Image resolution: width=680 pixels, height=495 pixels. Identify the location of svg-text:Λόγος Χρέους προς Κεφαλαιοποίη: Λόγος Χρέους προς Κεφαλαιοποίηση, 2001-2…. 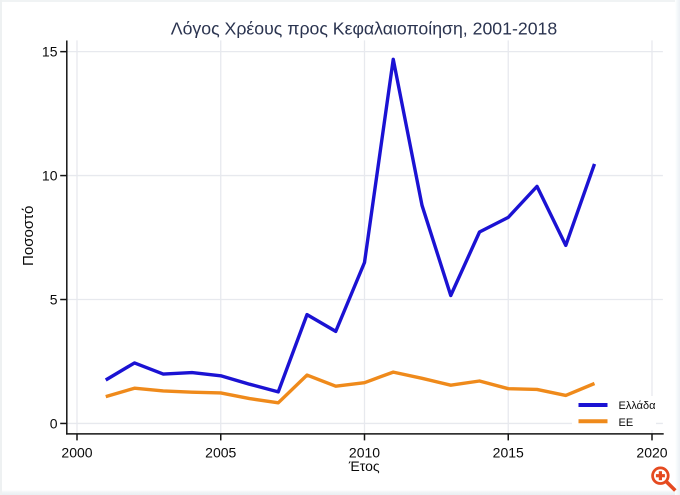
(364, 29).